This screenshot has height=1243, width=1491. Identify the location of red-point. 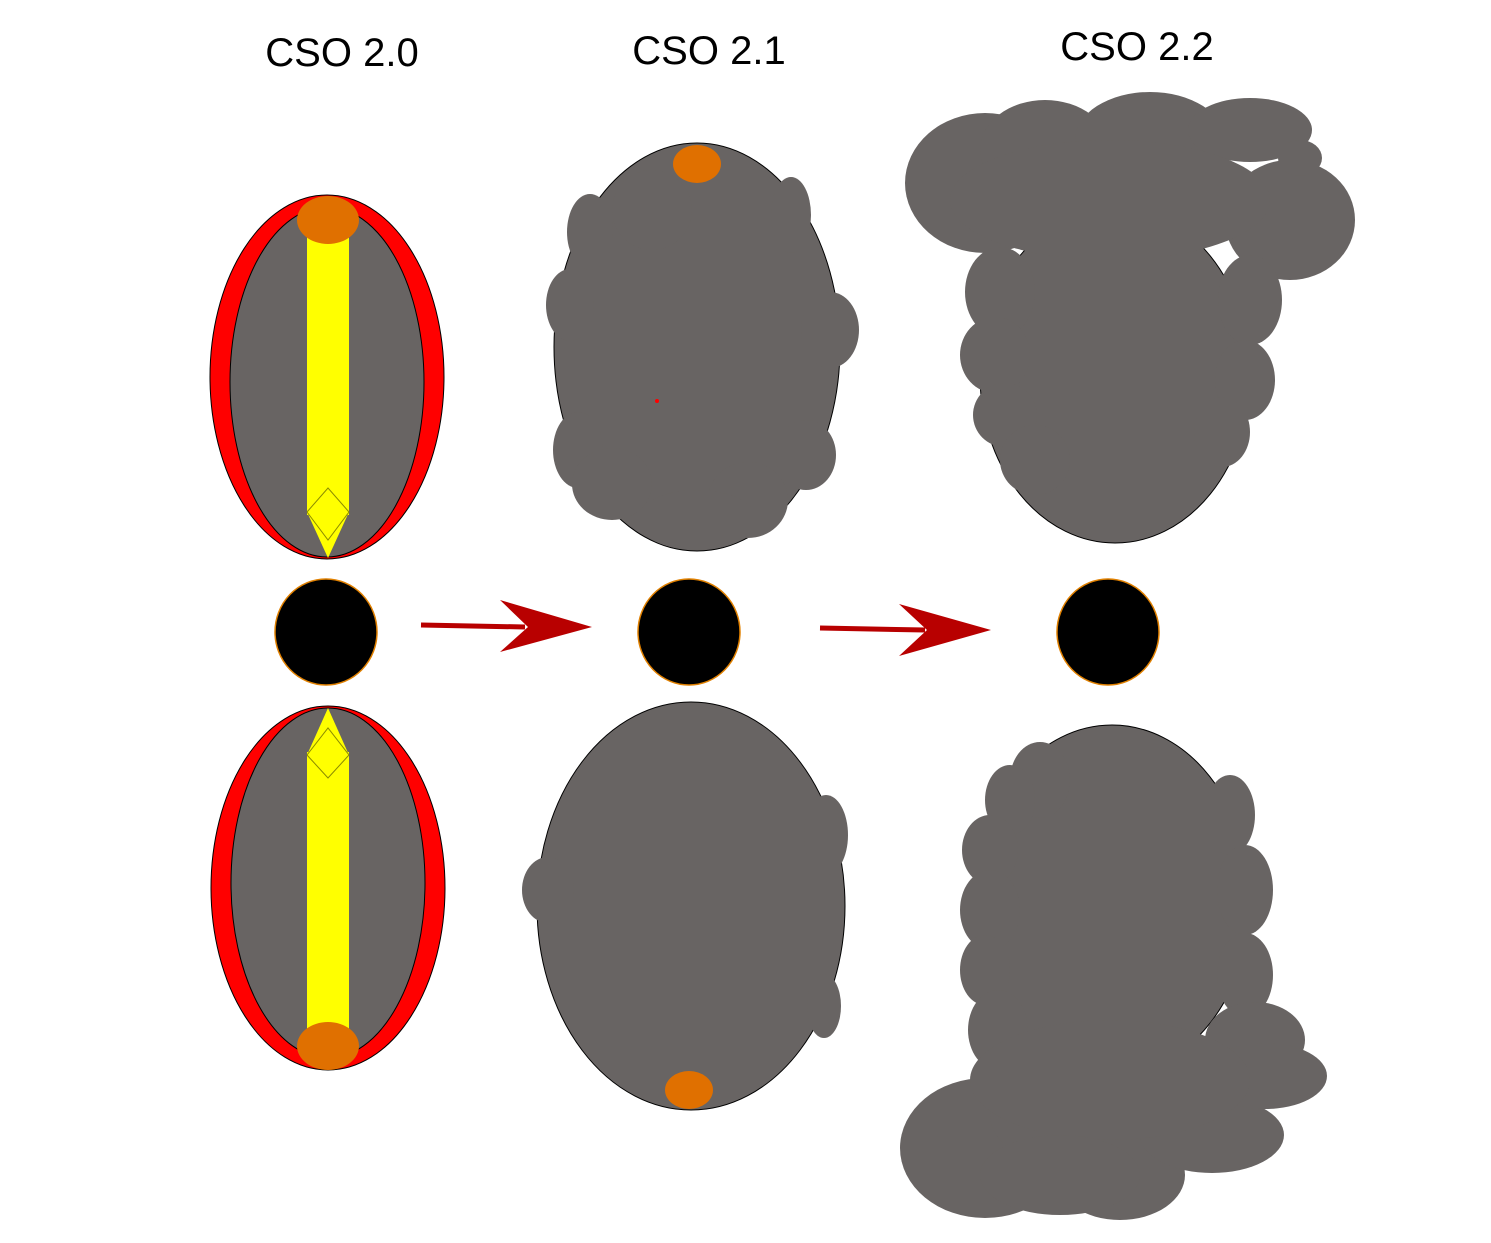
(657, 401).